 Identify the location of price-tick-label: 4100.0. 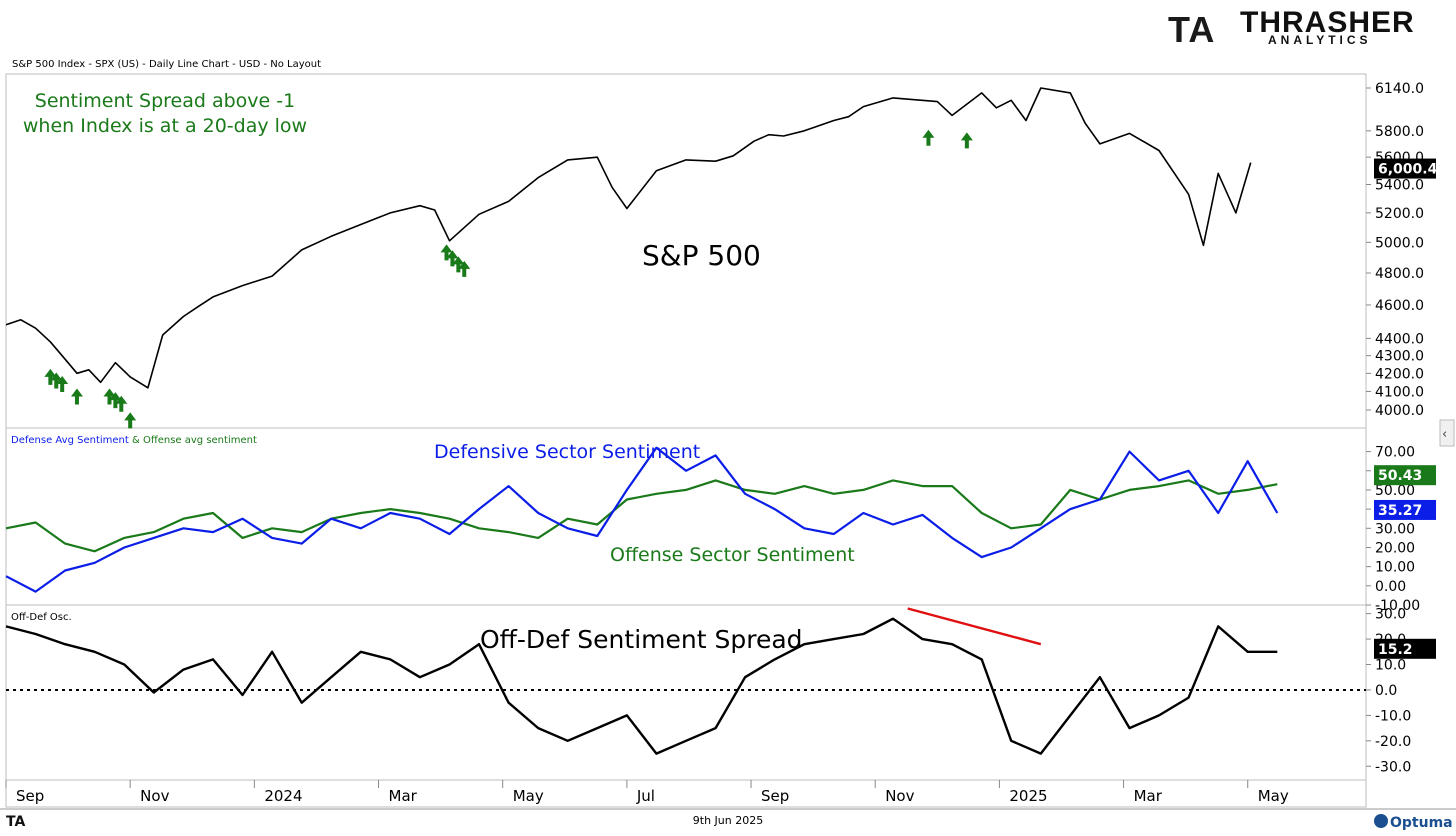
(1399, 392).